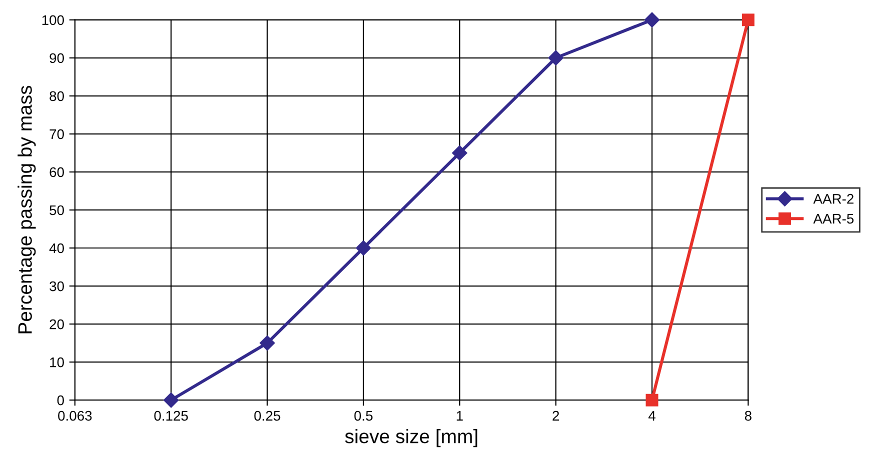  What do you see at coordinates (833, 199) in the screenshot?
I see `legend-label: AAR-2` at bounding box center [833, 199].